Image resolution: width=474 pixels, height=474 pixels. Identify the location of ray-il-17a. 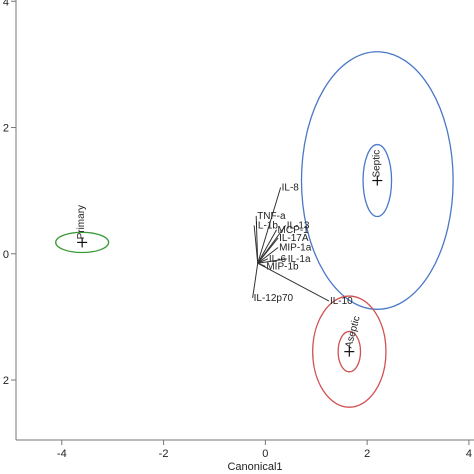
(268, 250).